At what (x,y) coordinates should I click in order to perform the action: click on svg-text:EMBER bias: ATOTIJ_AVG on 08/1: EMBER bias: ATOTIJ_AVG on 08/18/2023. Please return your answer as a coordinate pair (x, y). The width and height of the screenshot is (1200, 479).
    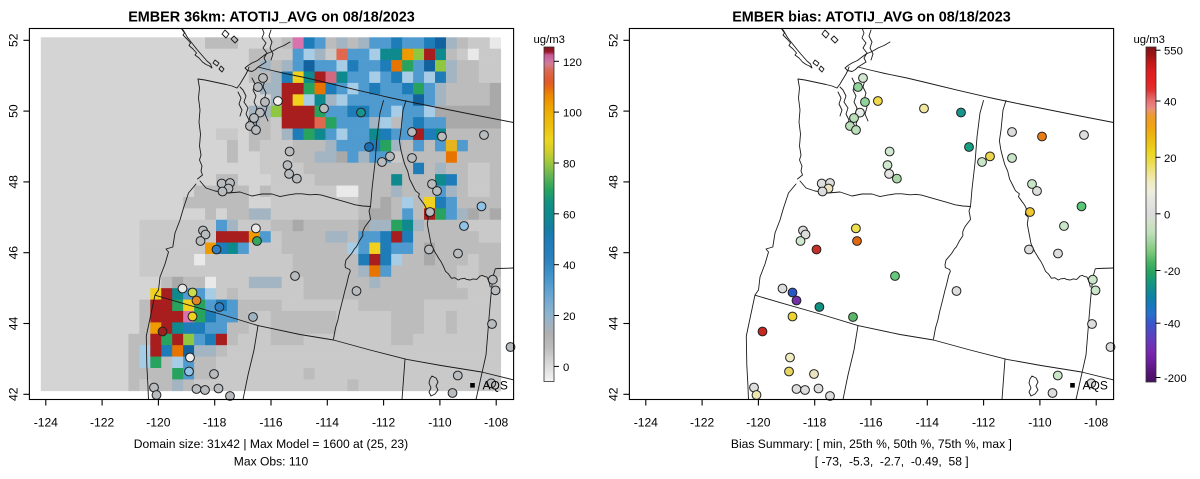
    Looking at the image, I should click on (871, 18).